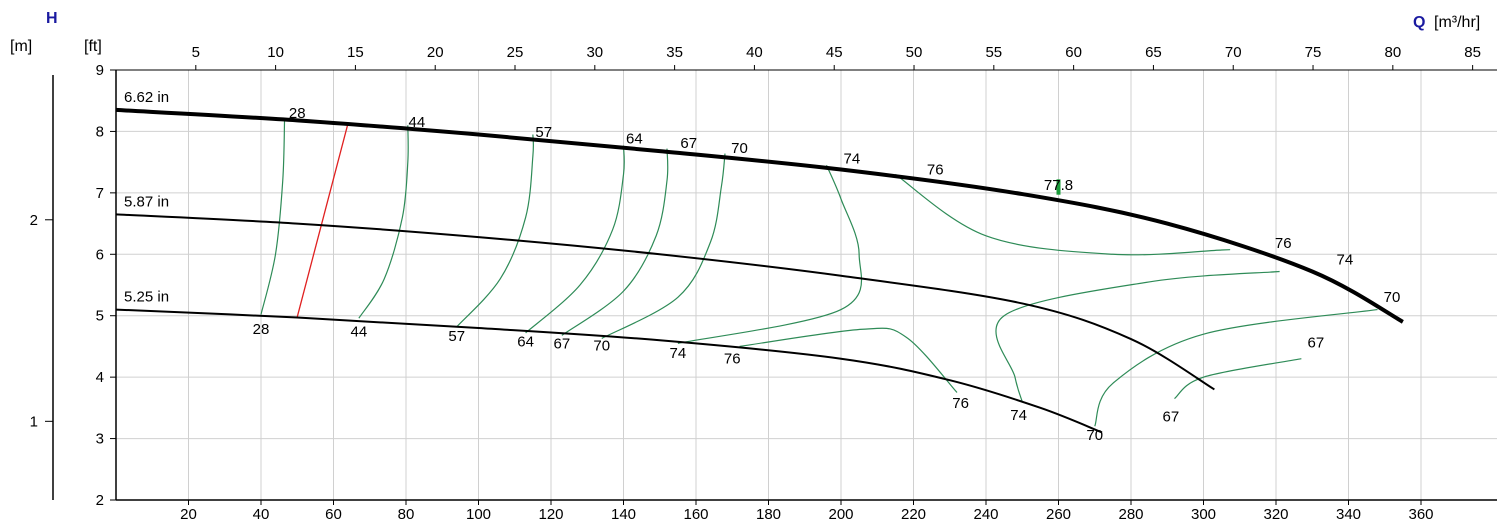 This screenshot has height=521, width=1497. I want to click on gpm-tick-label: 220, so click(913, 513).